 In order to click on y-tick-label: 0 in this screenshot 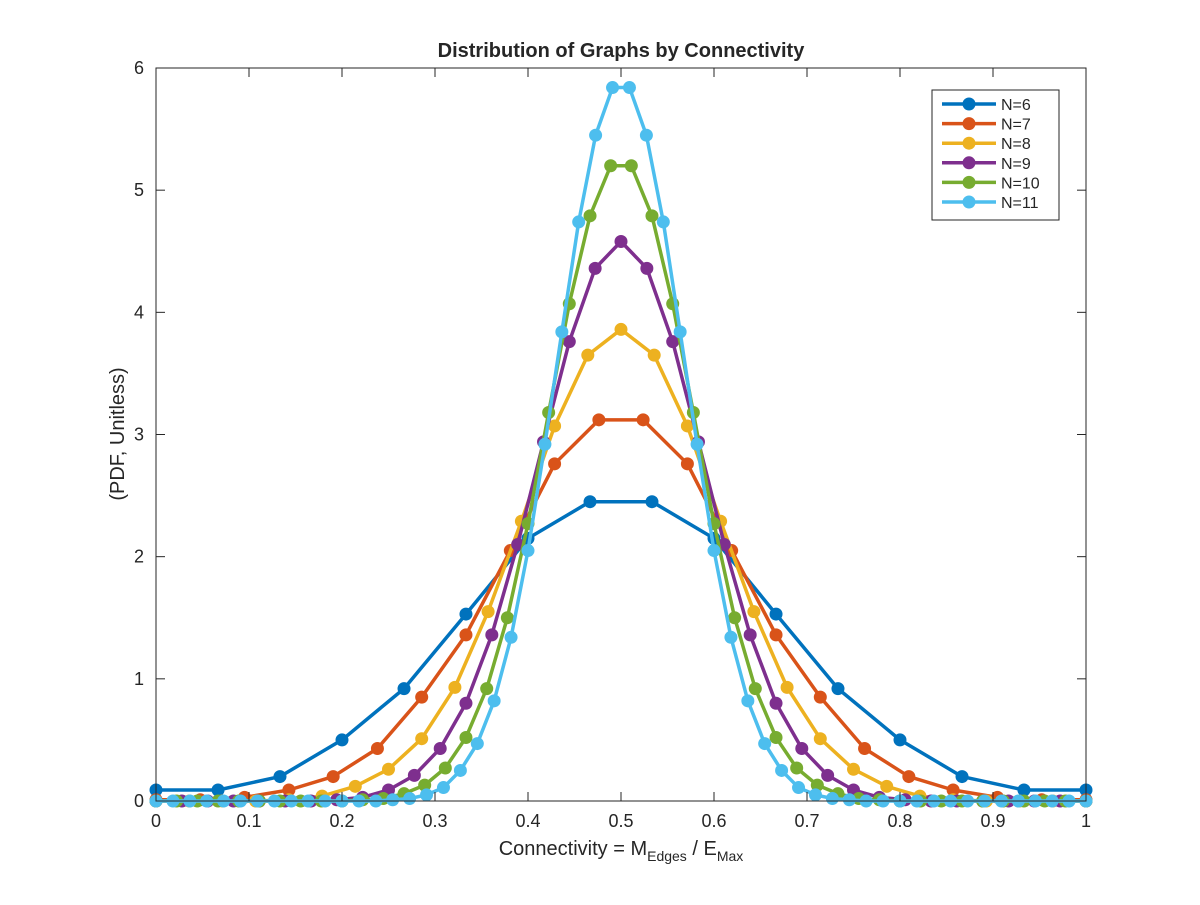, I will do `click(139, 801)`.